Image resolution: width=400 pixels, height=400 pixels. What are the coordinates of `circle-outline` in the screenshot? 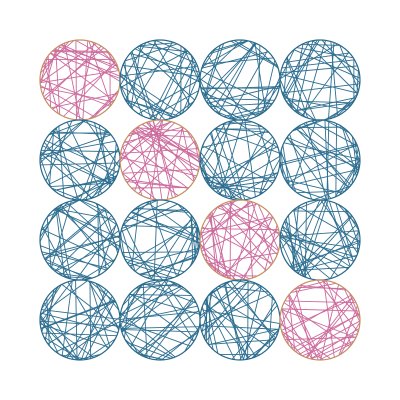 It's located at (320, 320).